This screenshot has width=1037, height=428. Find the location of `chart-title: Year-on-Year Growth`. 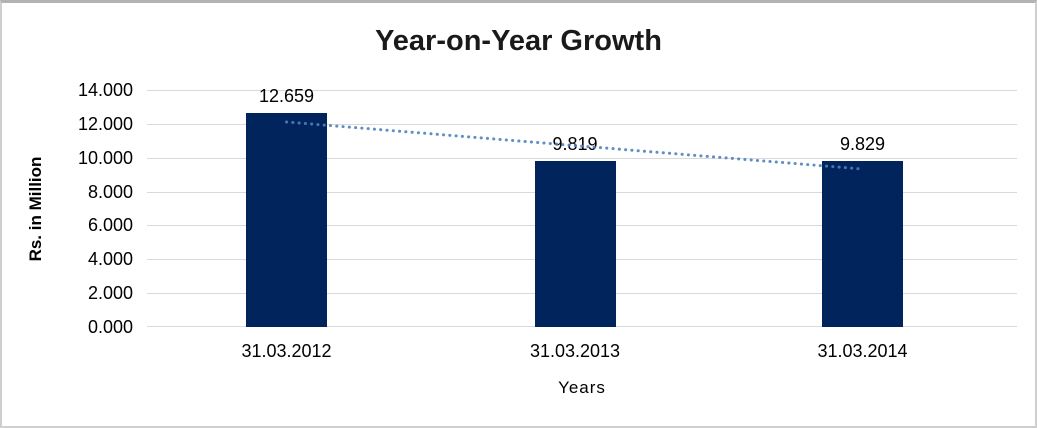

chart-title: Year-on-Year Growth is located at coordinates (518, 41).